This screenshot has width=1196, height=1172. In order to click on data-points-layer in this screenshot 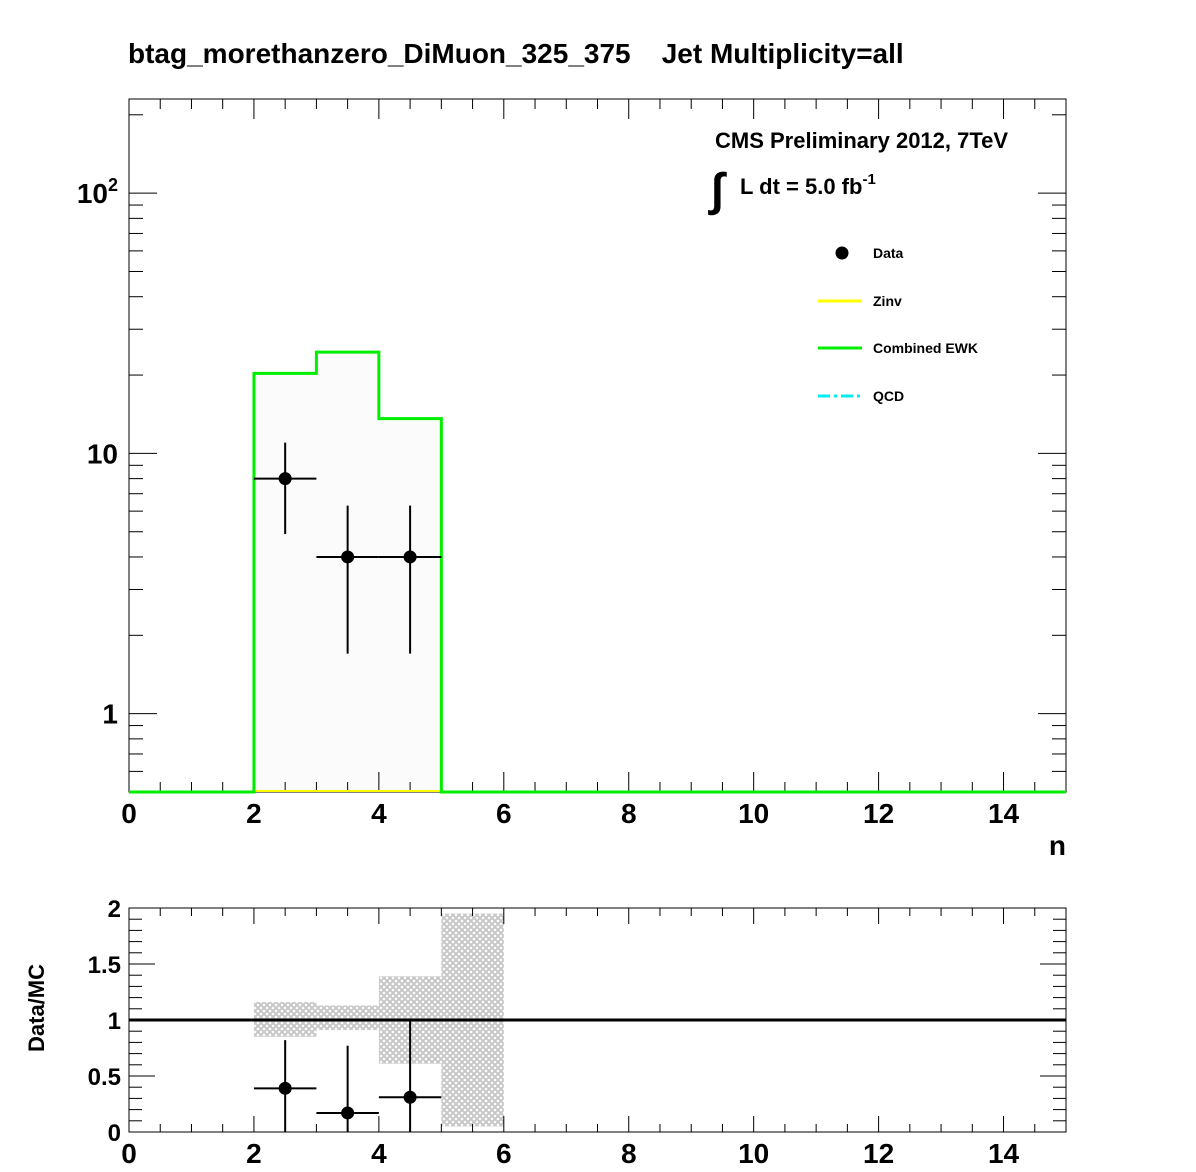, I will do `click(347, 548)`.